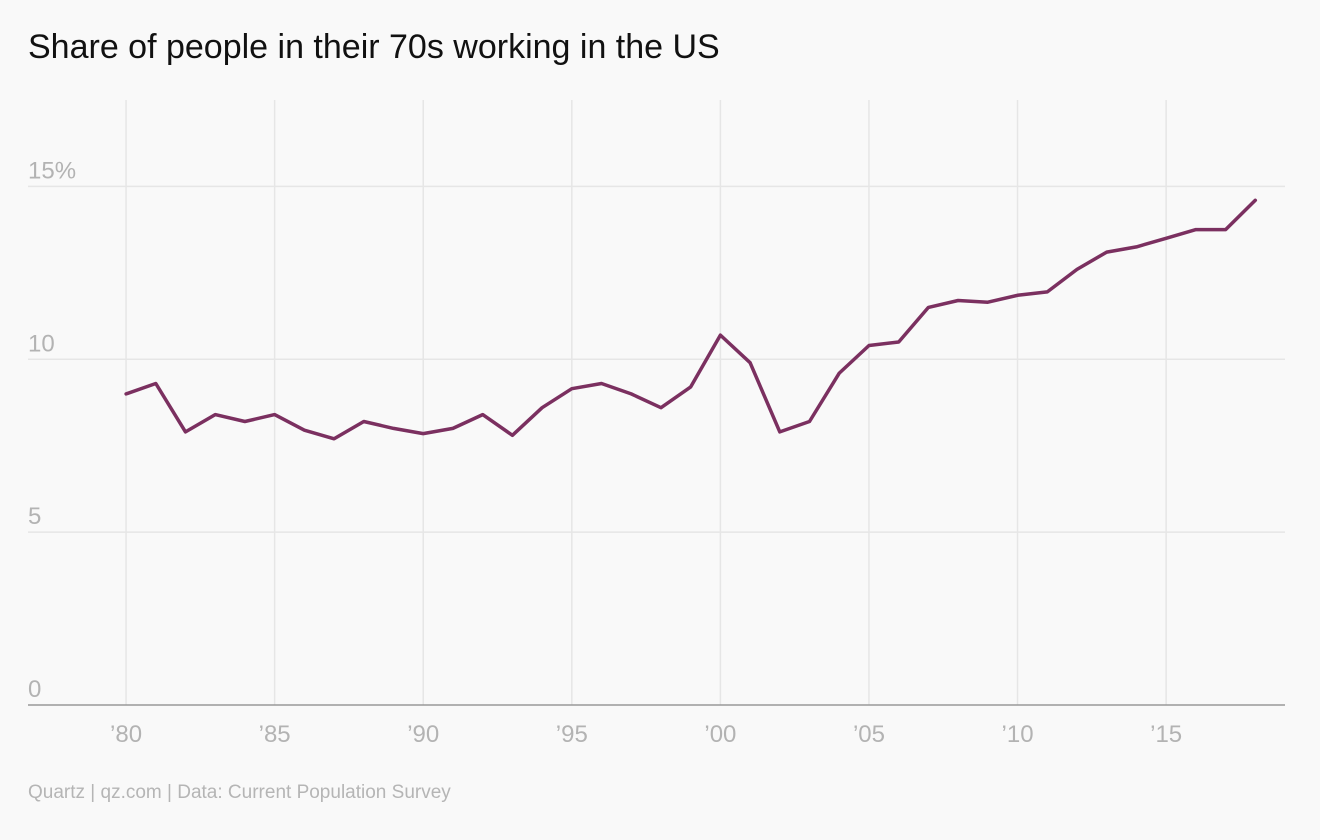 The width and height of the screenshot is (1320, 840). Describe the element at coordinates (423, 734) in the screenshot. I see `x-tick-label: ’90` at that location.